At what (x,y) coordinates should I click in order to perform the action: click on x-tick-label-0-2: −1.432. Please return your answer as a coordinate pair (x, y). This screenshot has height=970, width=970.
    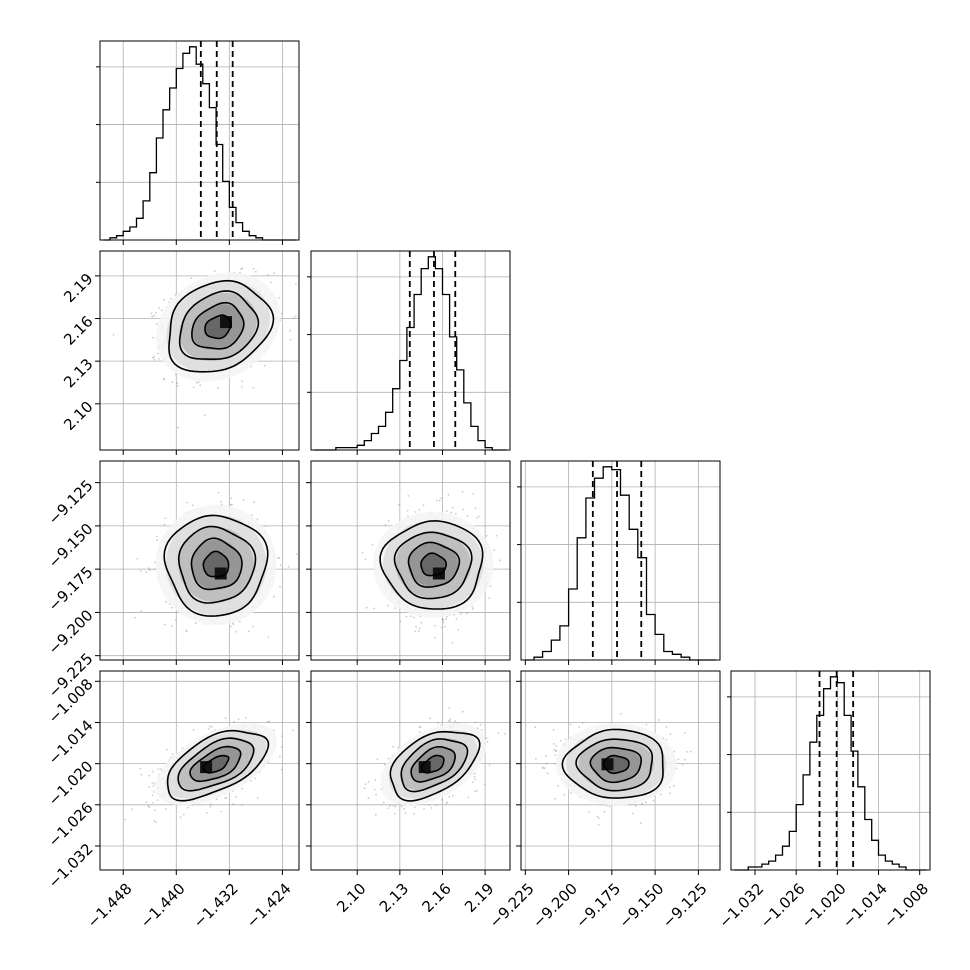
    Looking at the image, I should click on (216, 906).